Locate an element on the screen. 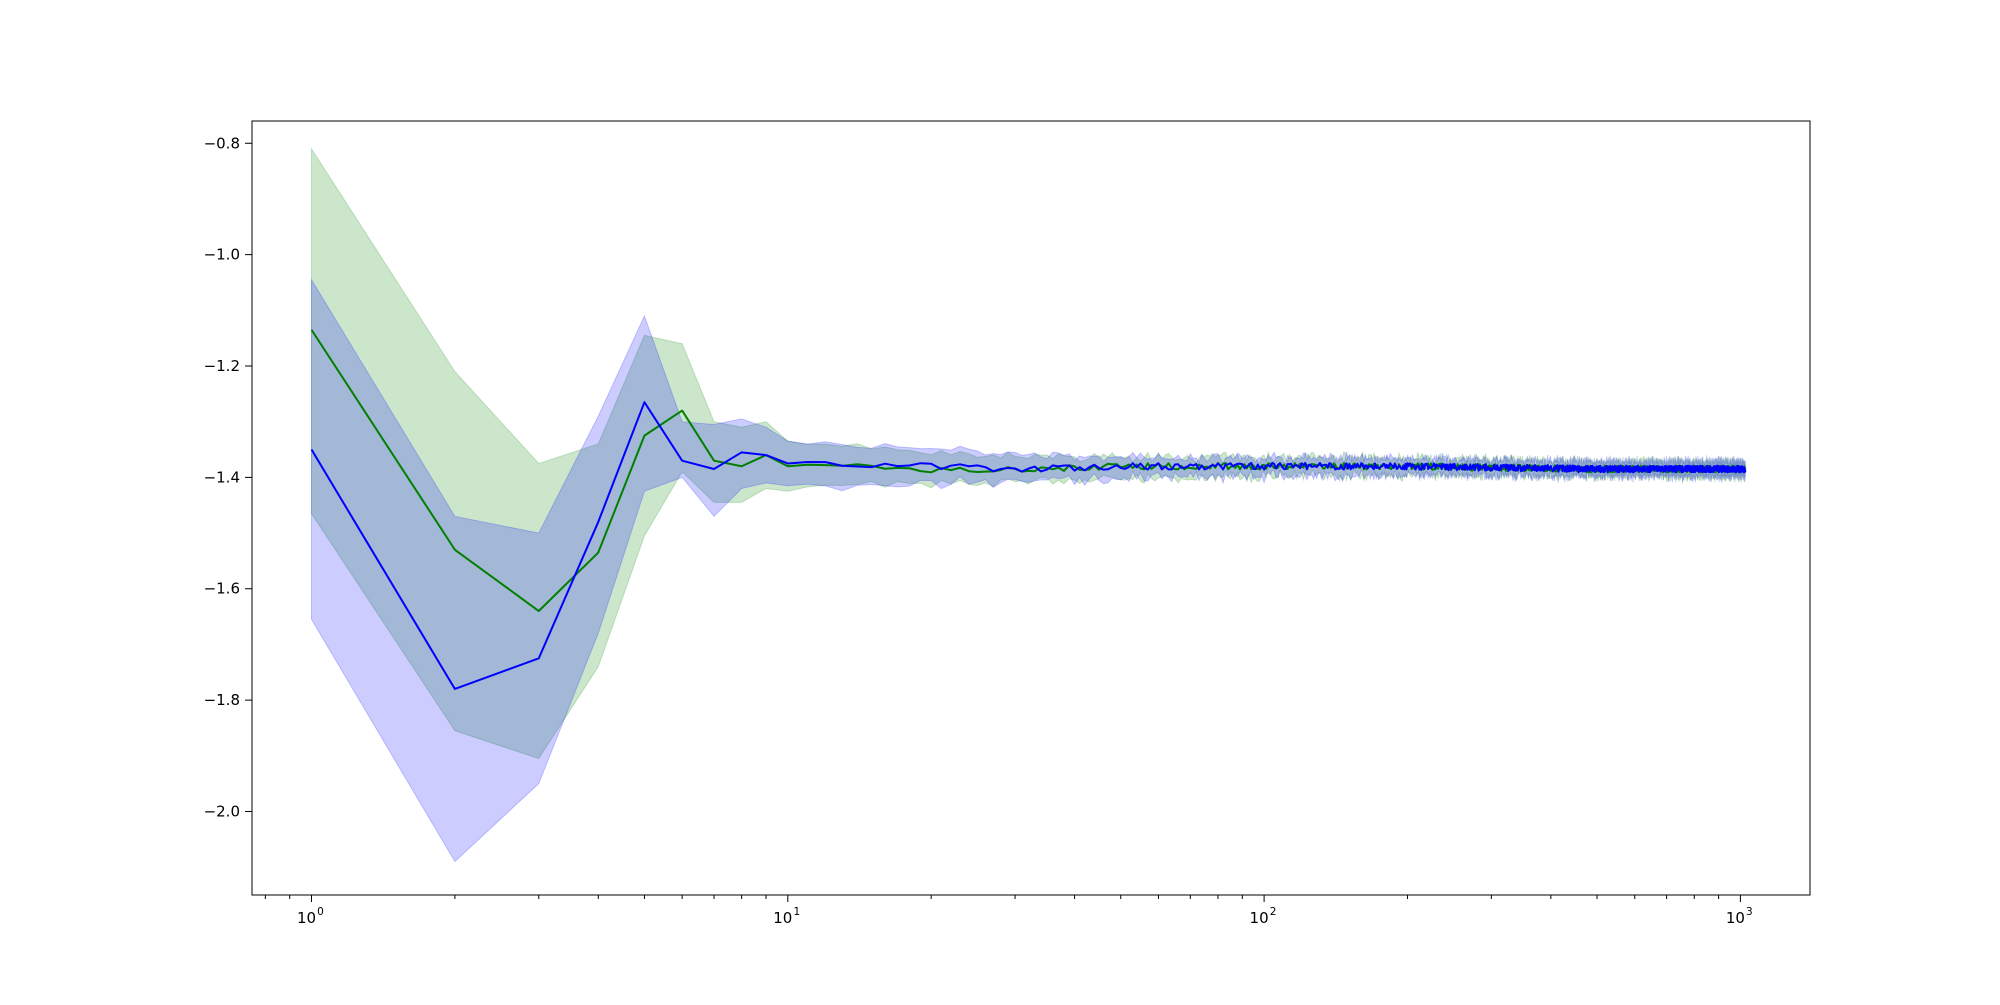  y-tick-label-4: −1.6 is located at coordinates (222, 589).